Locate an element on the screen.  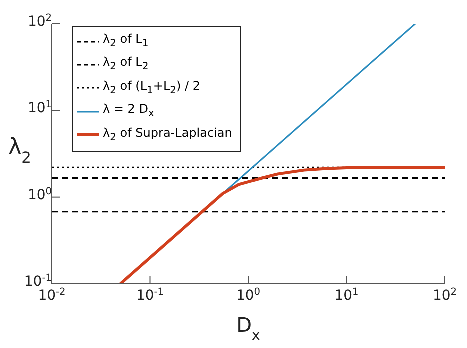
legend-label: λ$_{2}$ of L$_{2}$ is located at coordinates (126, 64).